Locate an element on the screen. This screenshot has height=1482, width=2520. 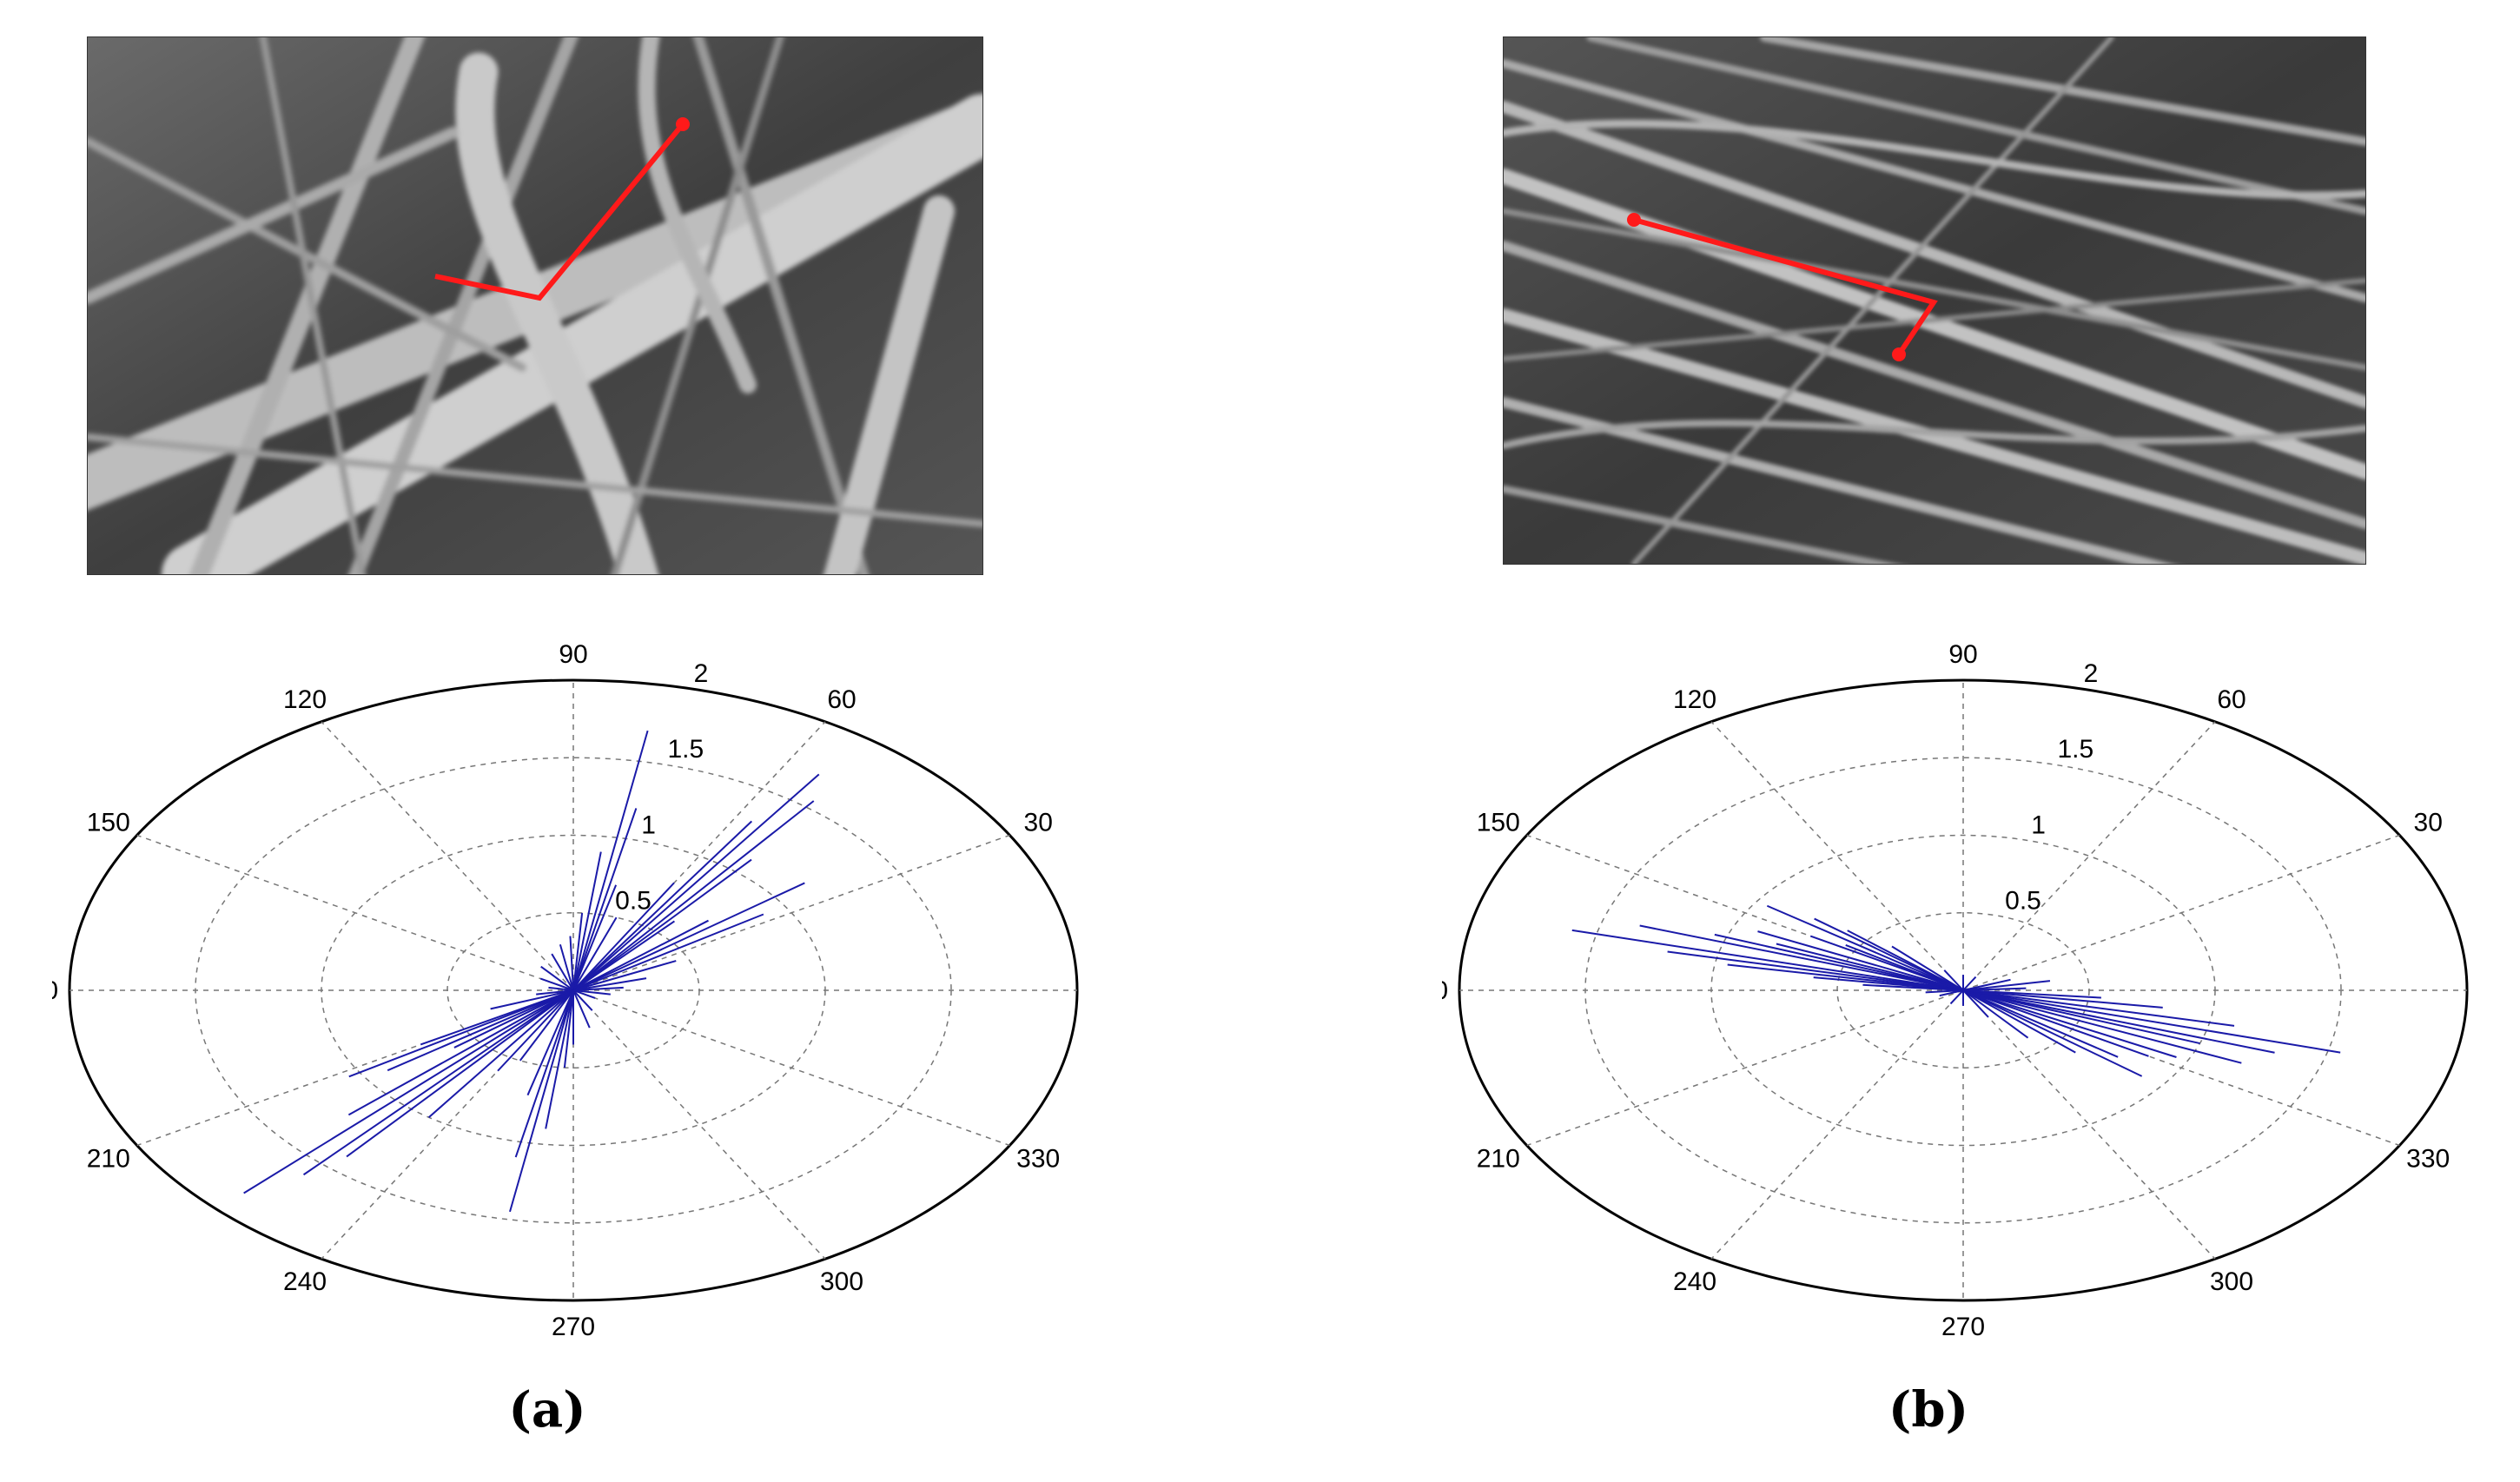
angle-tick-label-a: 210 is located at coordinates (108, 1160).